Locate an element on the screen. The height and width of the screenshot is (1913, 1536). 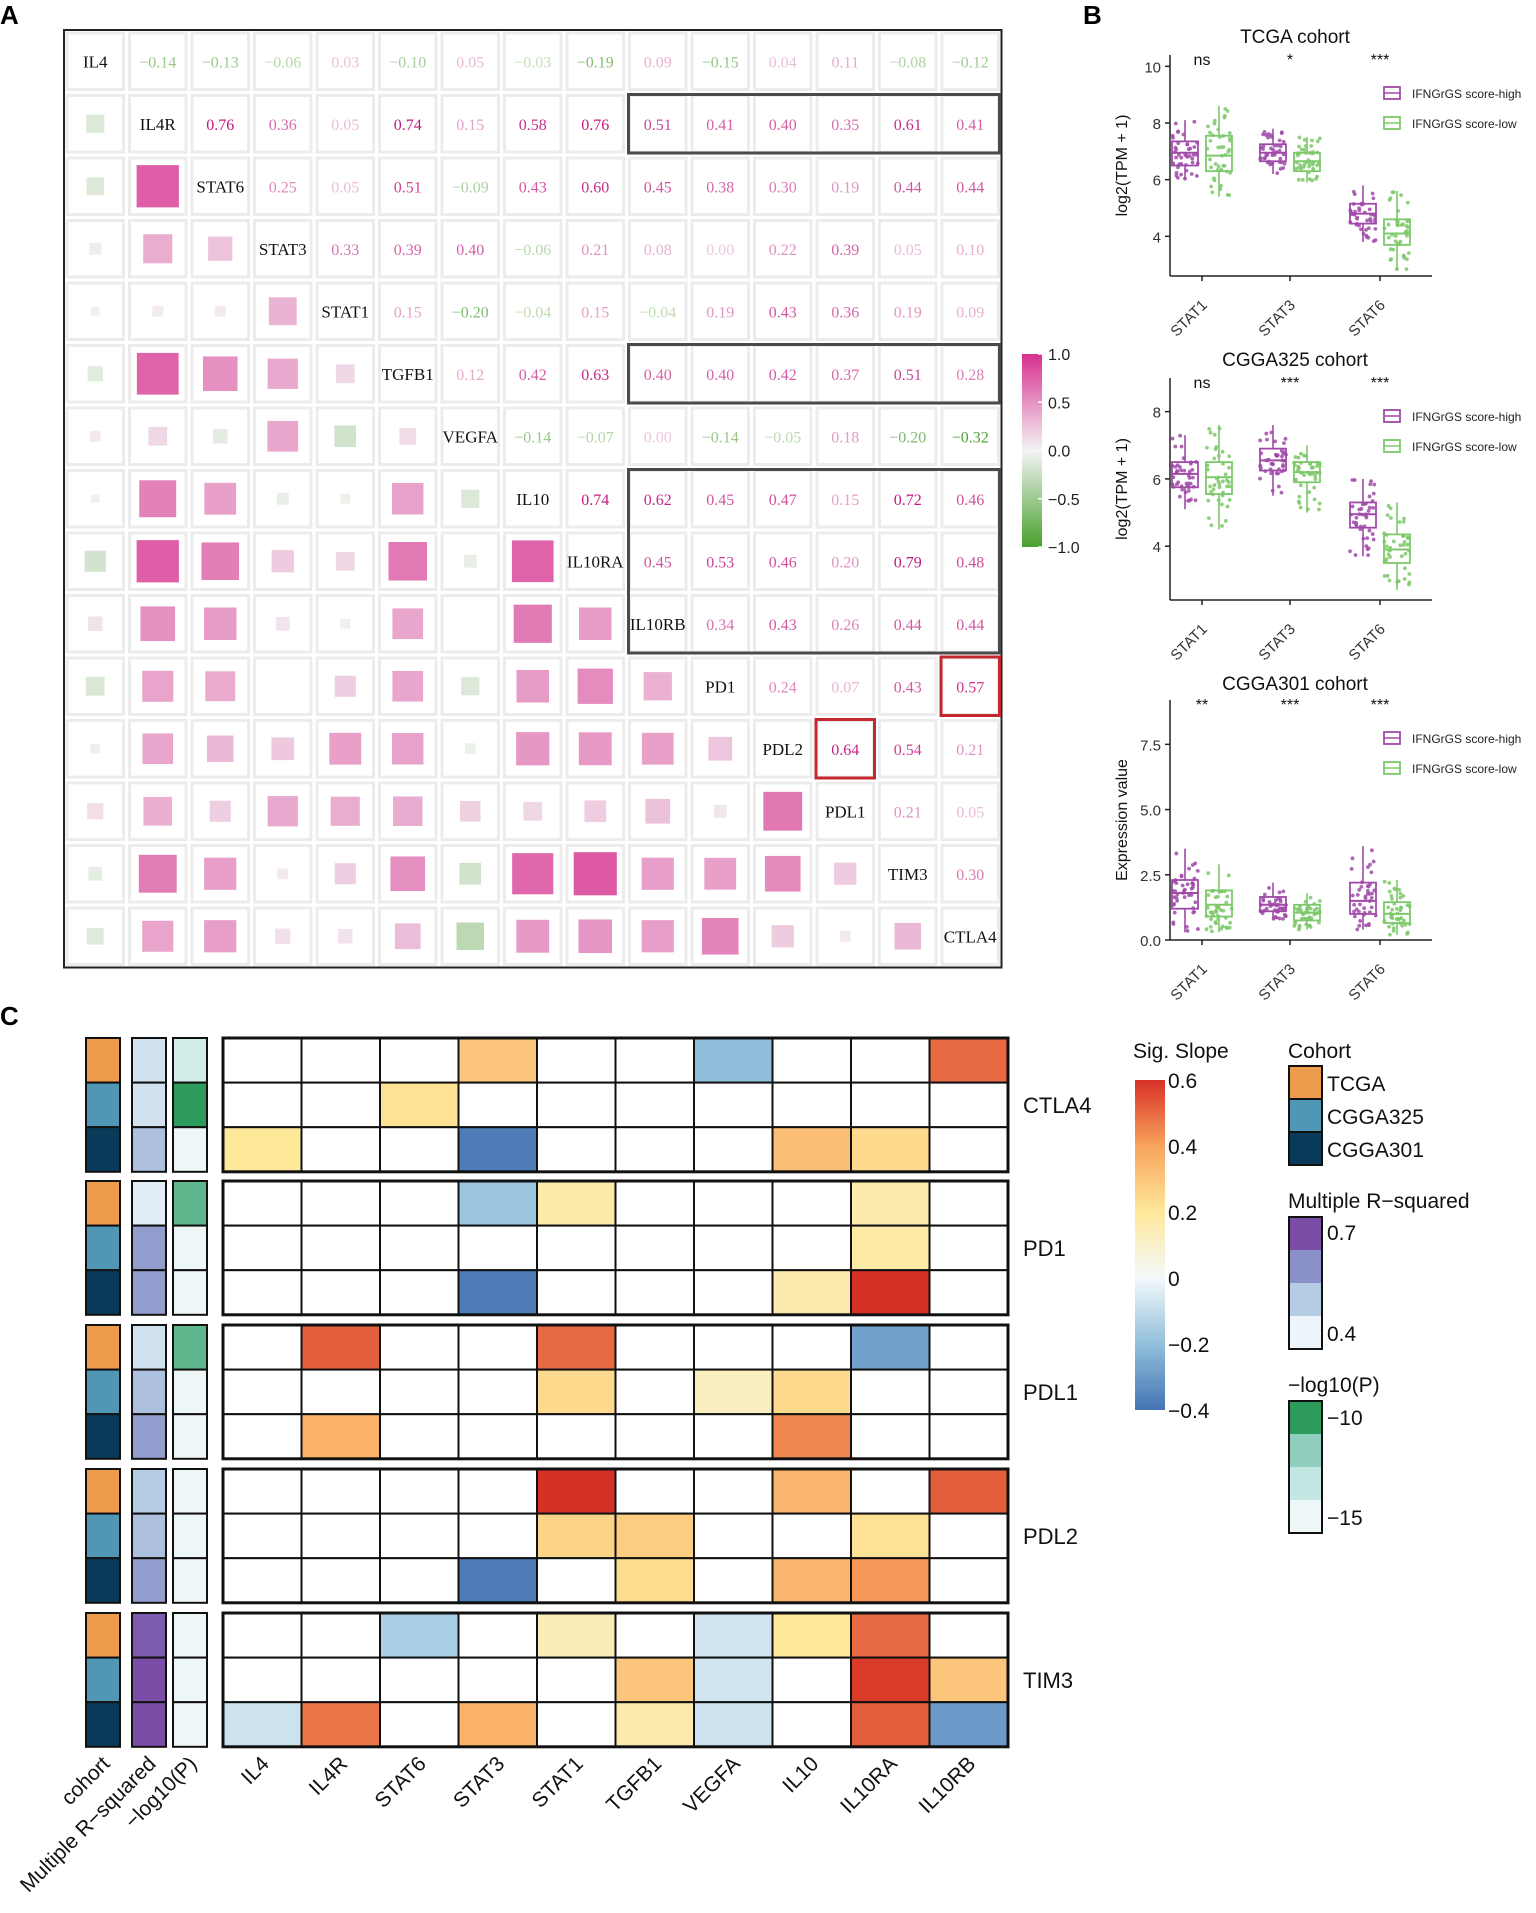
slope-tick-label: 0.2 is located at coordinates (1182, 1213).